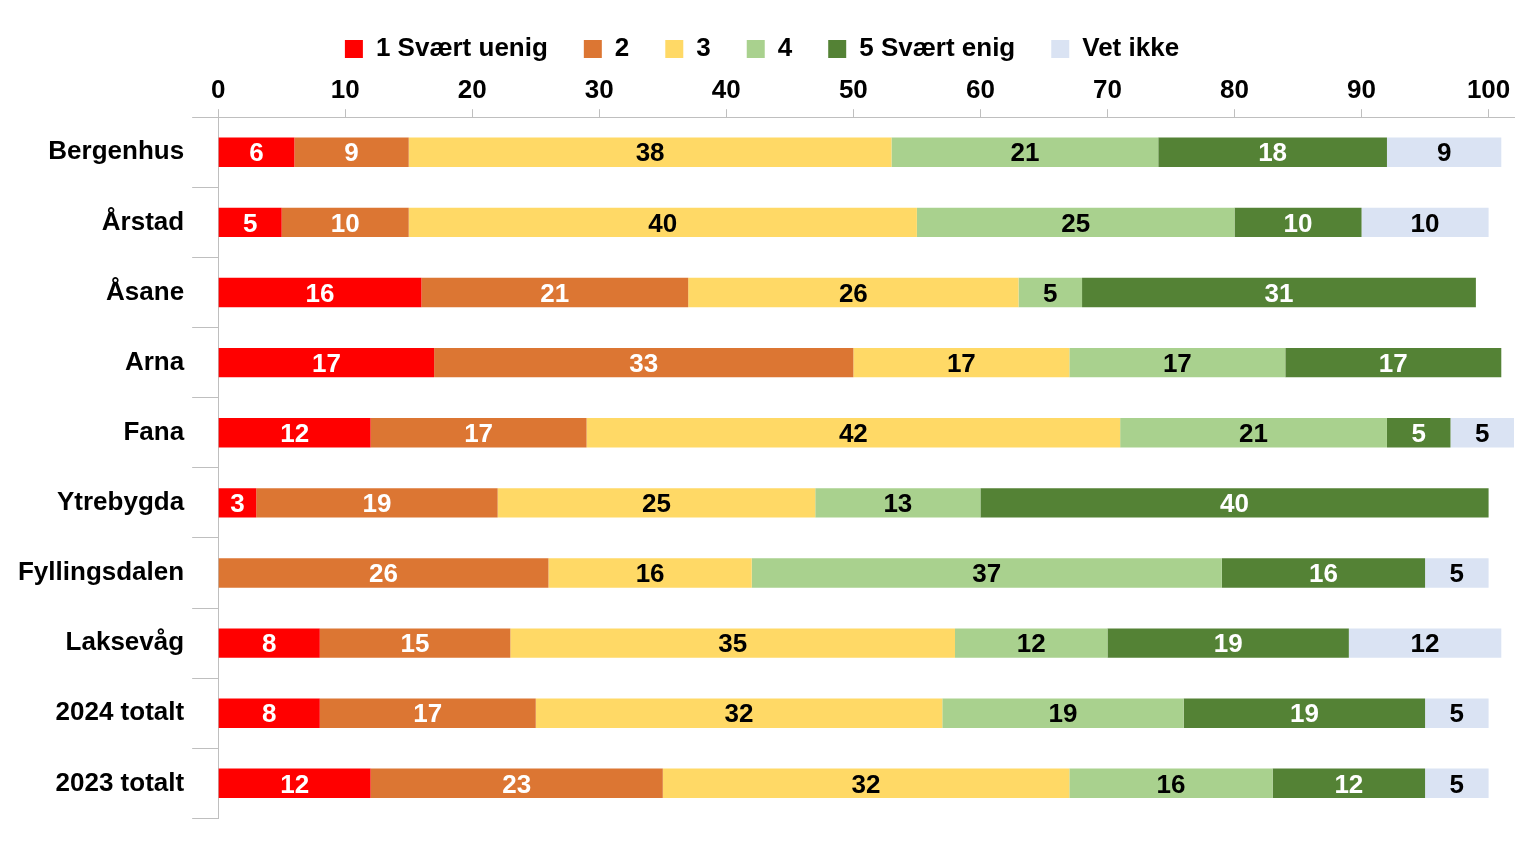  What do you see at coordinates (101, 571) in the screenshot?
I see `y-tick-label: Fyllingsdalen` at bounding box center [101, 571].